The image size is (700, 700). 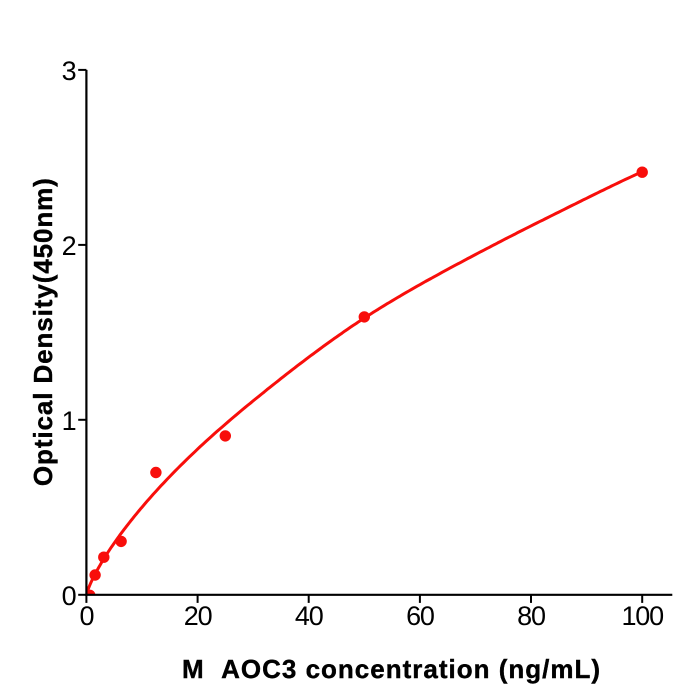 What do you see at coordinates (69, 246) in the screenshot?
I see `svg-text: 2` at bounding box center [69, 246].